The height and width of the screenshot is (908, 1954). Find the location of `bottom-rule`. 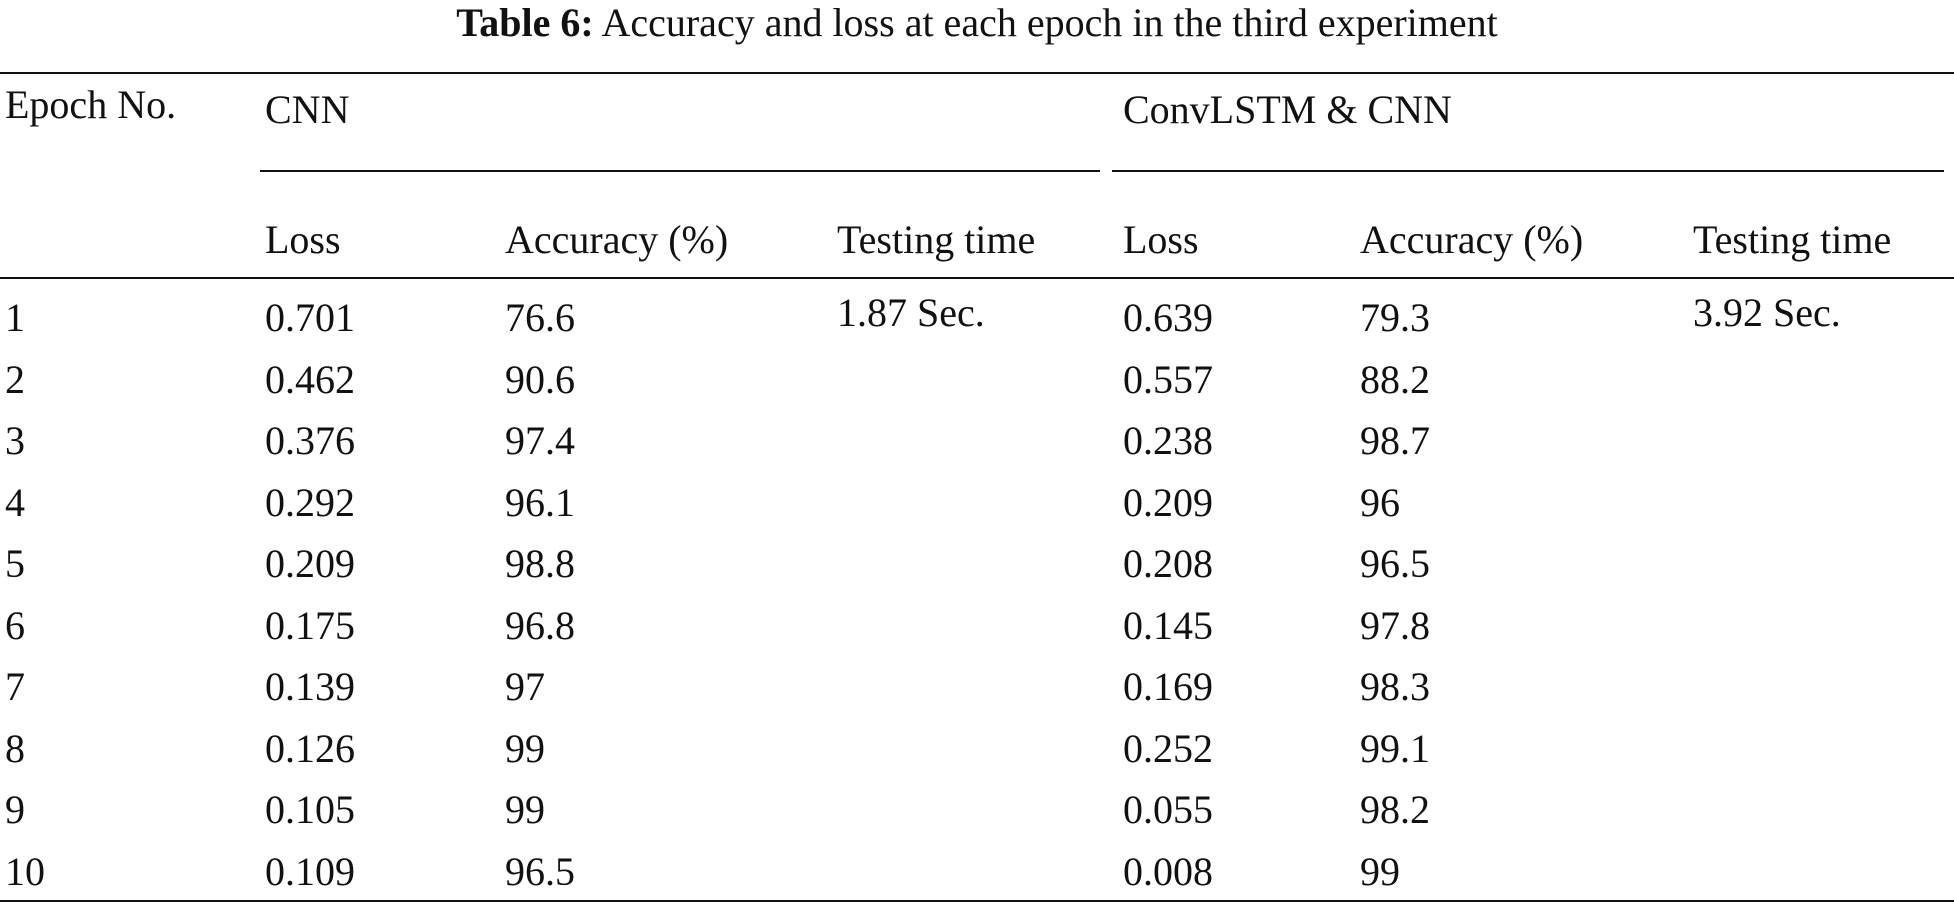

bottom-rule is located at coordinates (977, 901).